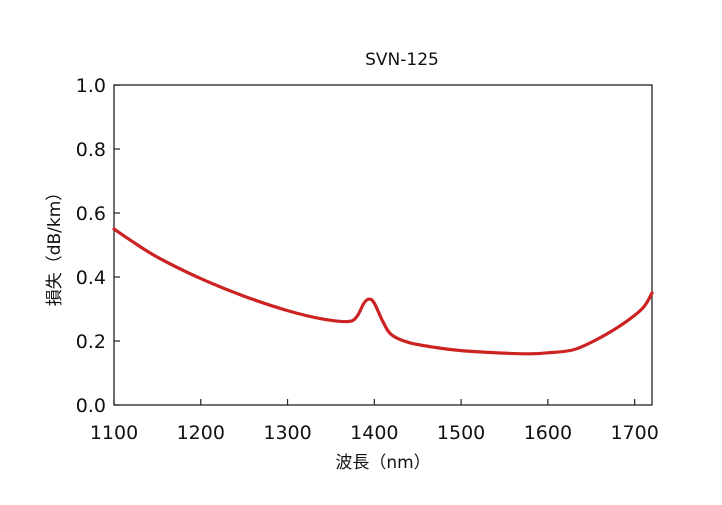  What do you see at coordinates (114, 433) in the screenshot?
I see `x-tick-label: 1100` at bounding box center [114, 433].